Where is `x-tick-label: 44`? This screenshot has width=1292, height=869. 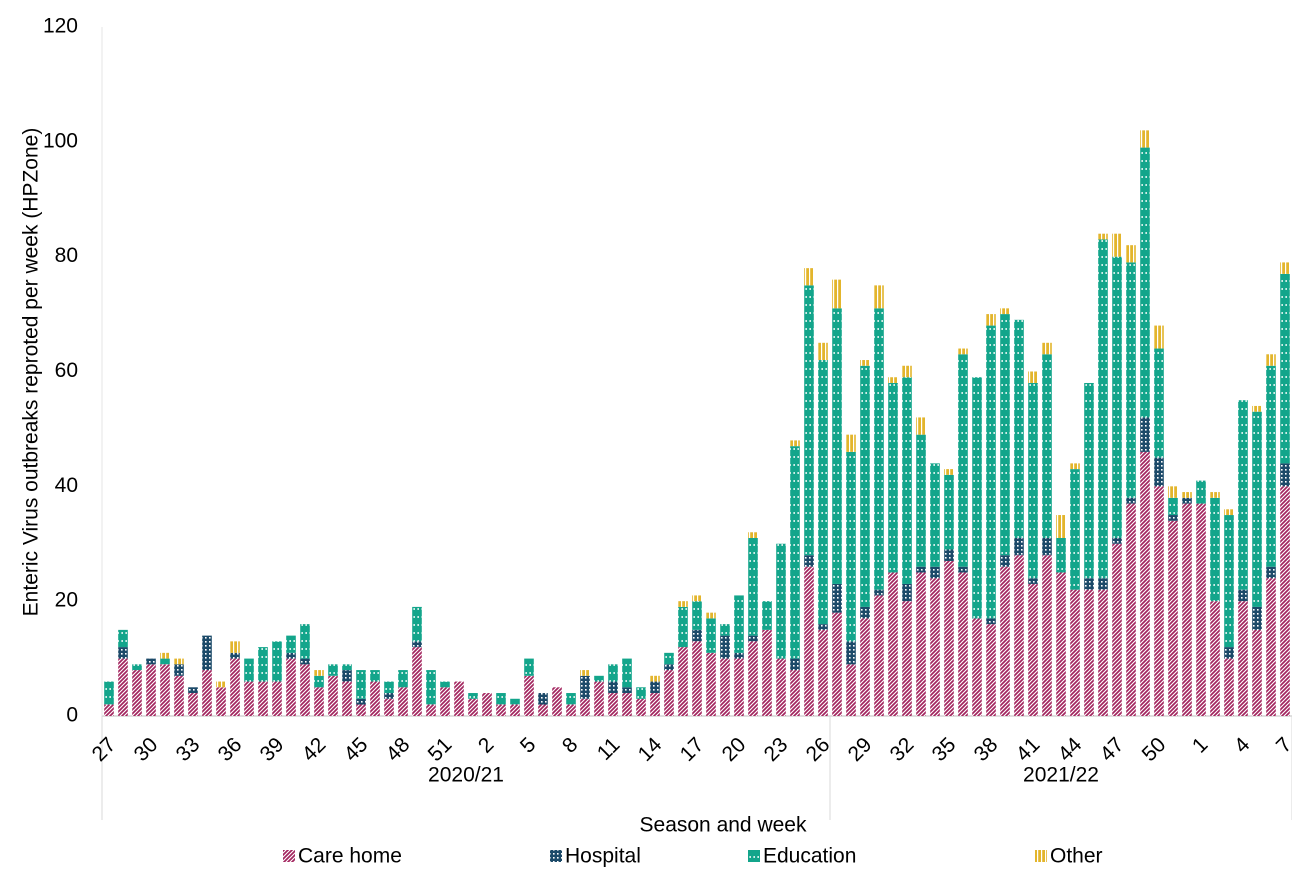
x-tick-label: 44 is located at coordinates (1070, 749).